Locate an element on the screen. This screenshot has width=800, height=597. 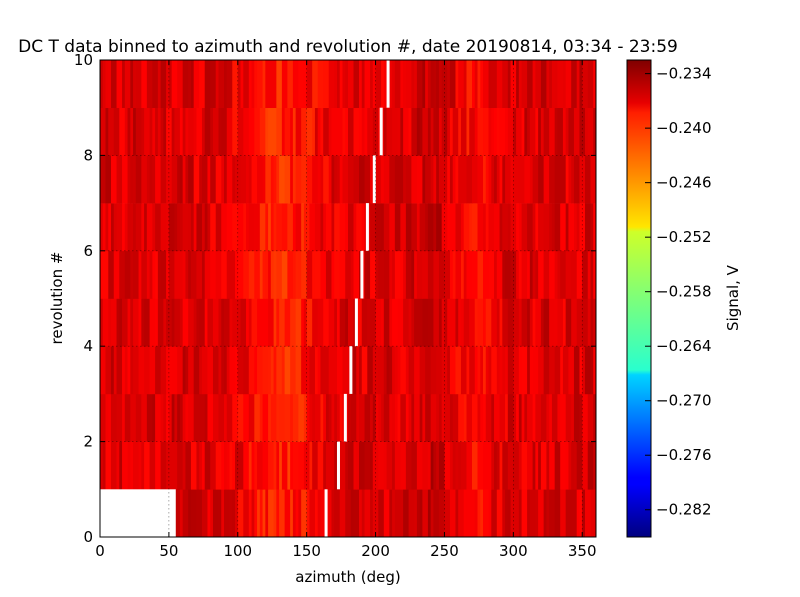
missing-data-region is located at coordinates (138, 513).